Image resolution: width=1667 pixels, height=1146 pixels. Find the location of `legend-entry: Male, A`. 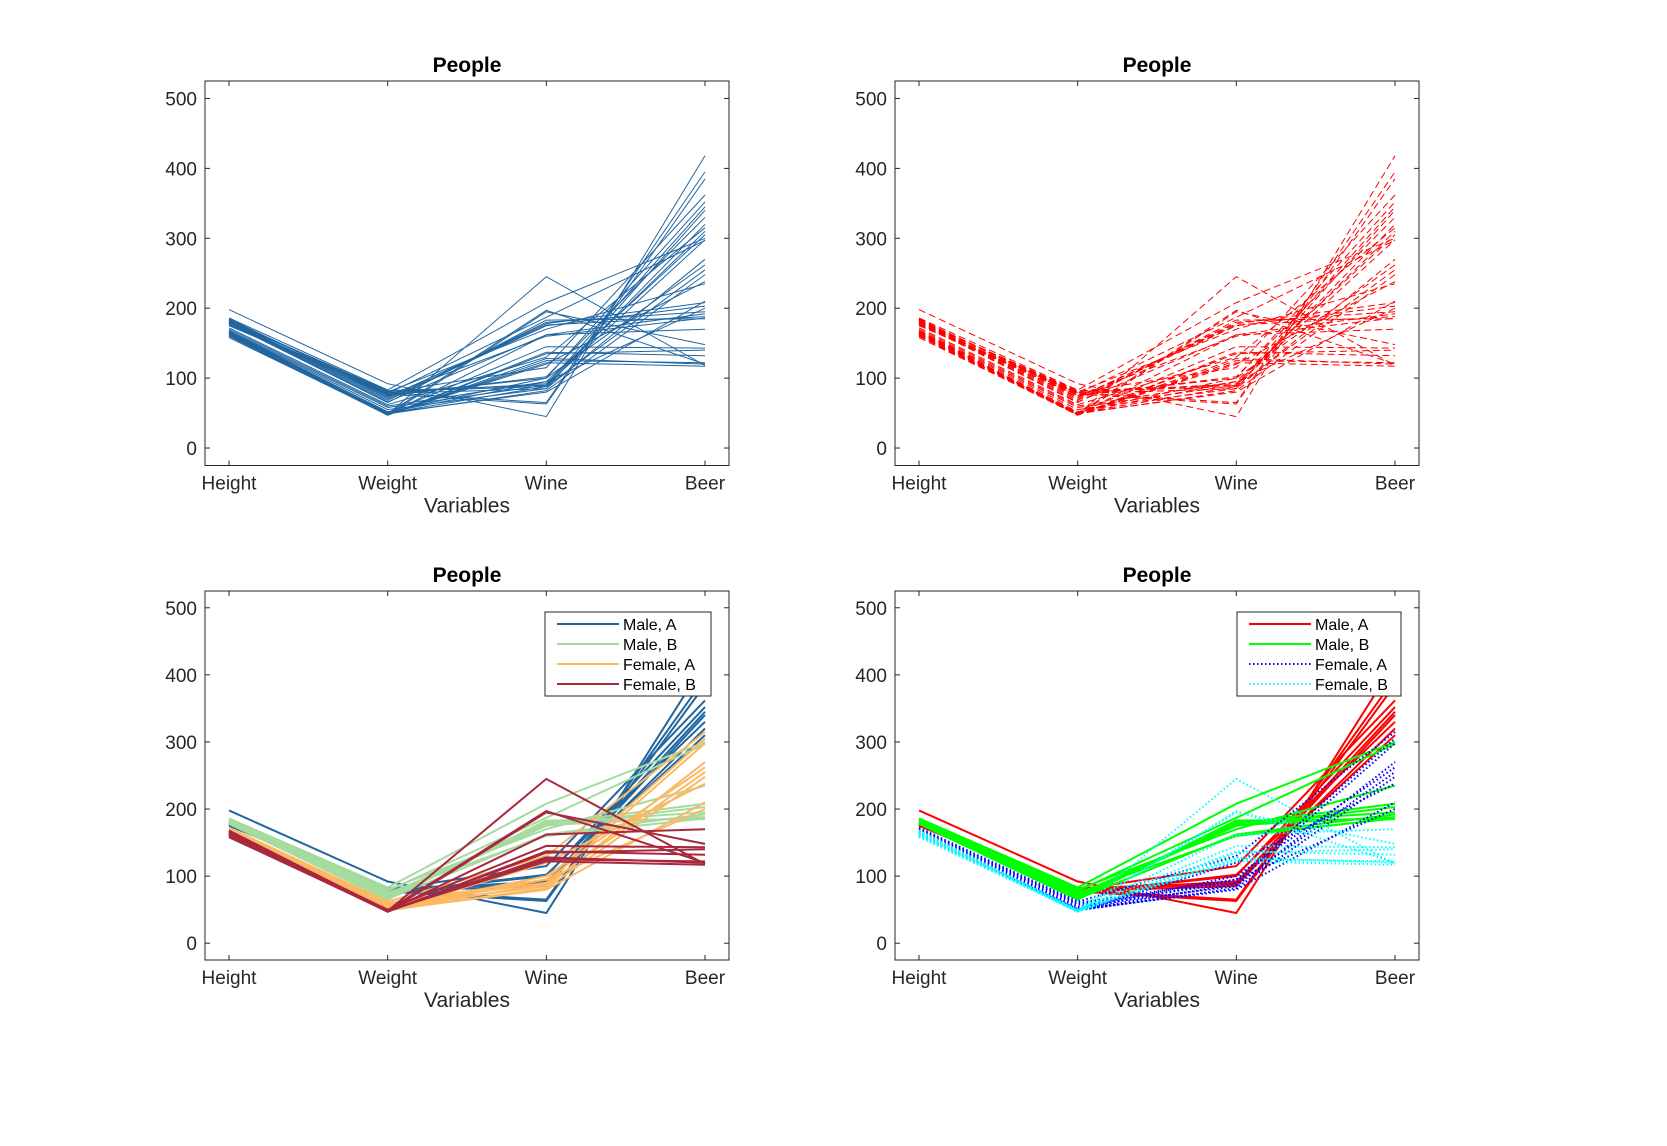

legend-entry: Male, A is located at coordinates (650, 625).